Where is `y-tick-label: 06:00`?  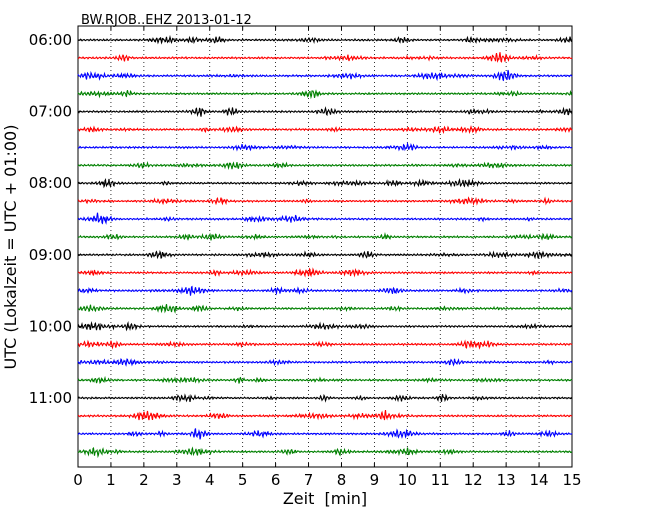
y-tick-label: 06:00 is located at coordinates (50, 40).